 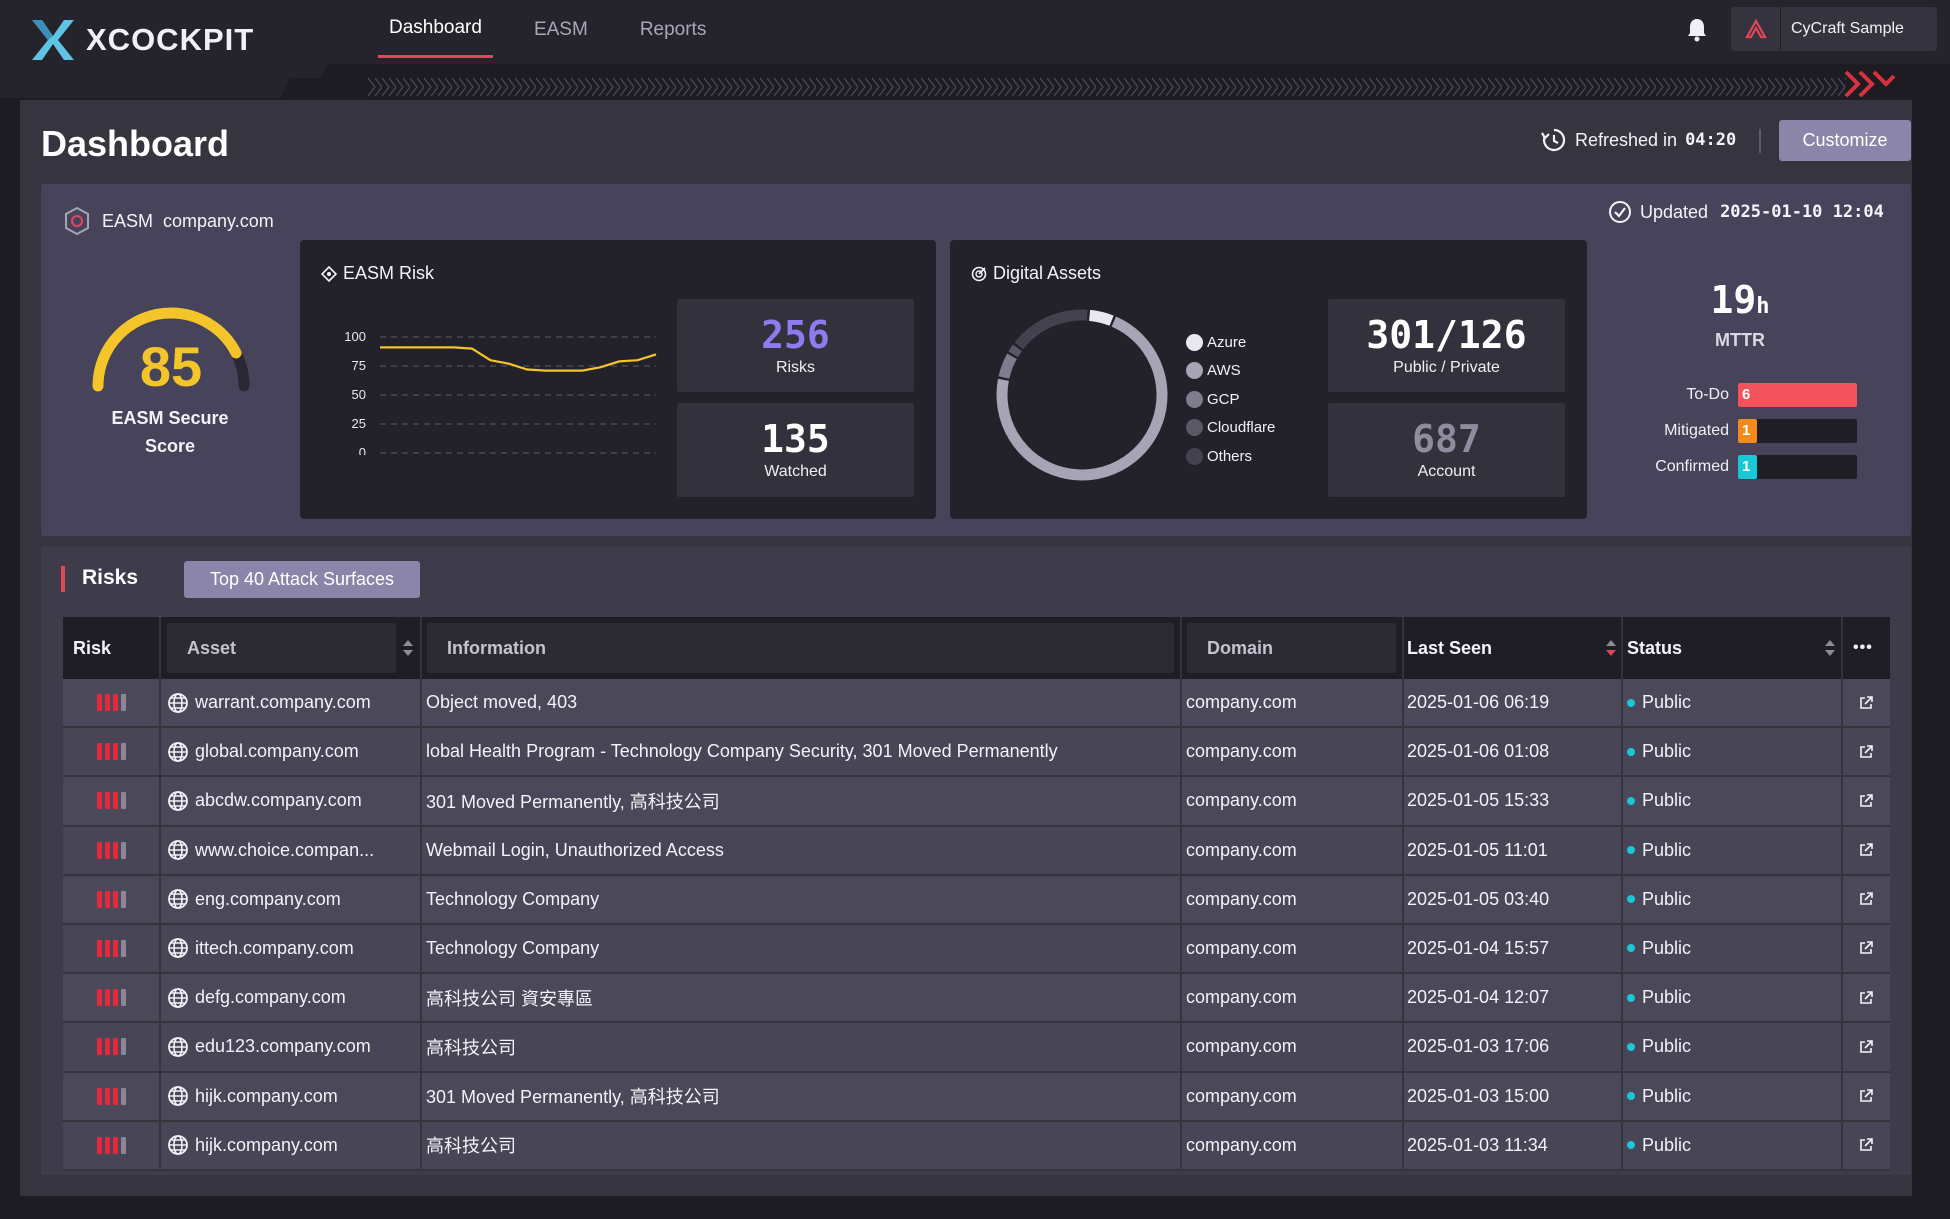 I want to click on tab-easm: EASM, so click(x=560, y=29).